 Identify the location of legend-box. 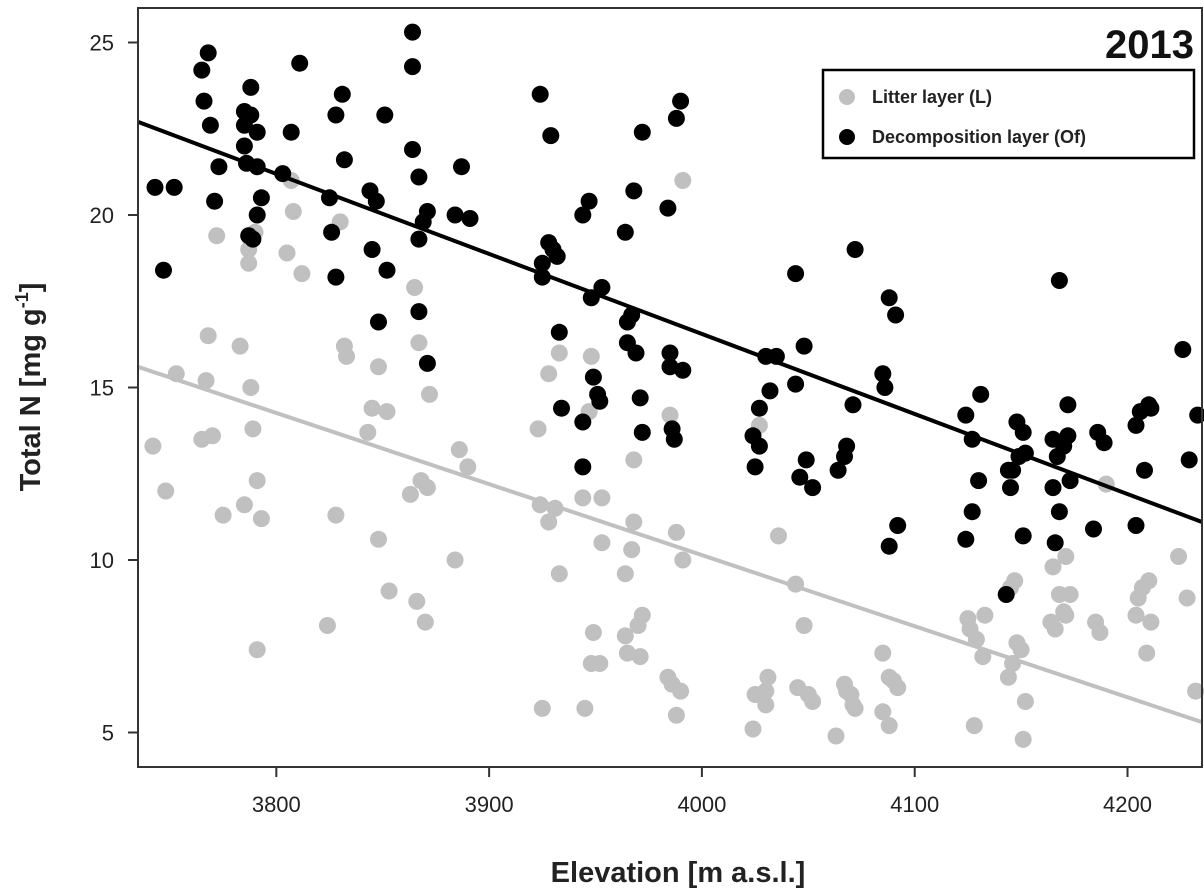
(1008, 114).